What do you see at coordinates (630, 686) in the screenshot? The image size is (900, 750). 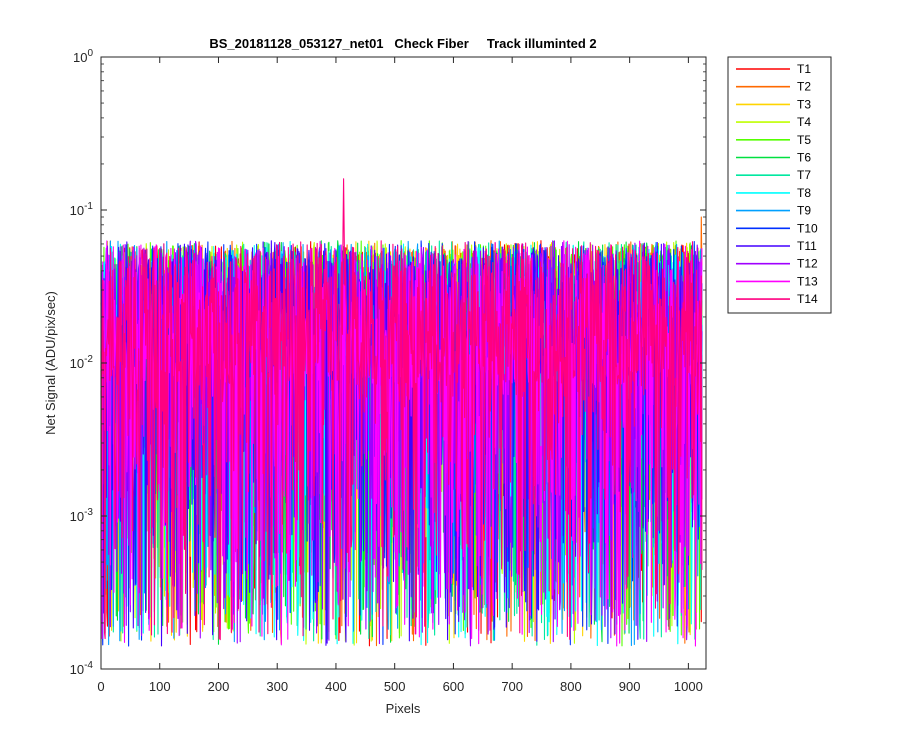 I see `x-tick-label: 900` at bounding box center [630, 686].